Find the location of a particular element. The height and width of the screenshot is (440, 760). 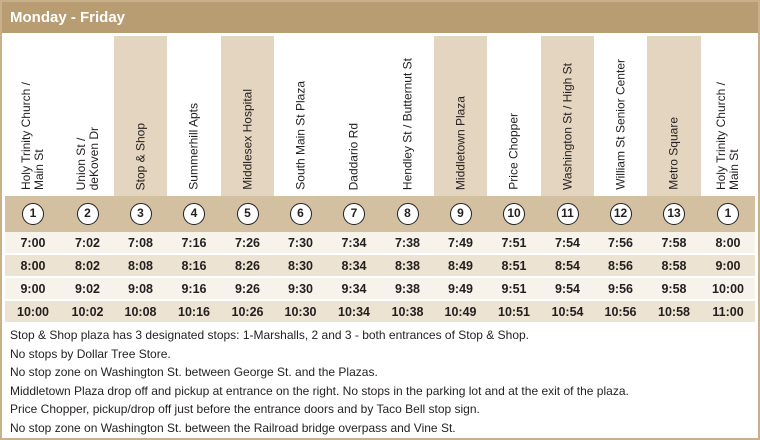

time-cell: 8:56 is located at coordinates (620, 266).